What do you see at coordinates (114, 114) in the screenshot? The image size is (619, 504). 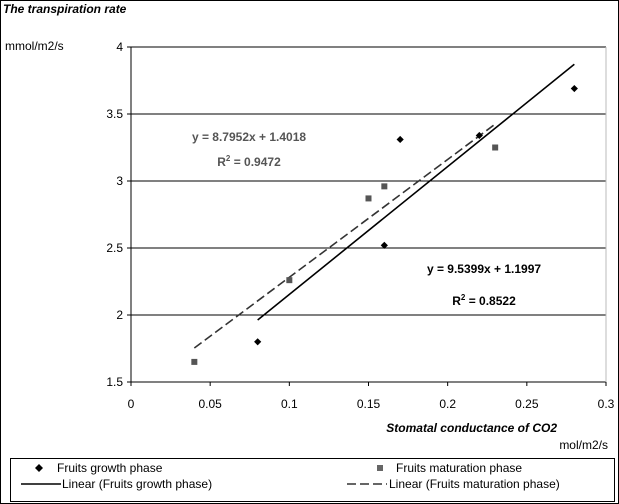 I see `y-tick-label-4: 3.5` at bounding box center [114, 114].